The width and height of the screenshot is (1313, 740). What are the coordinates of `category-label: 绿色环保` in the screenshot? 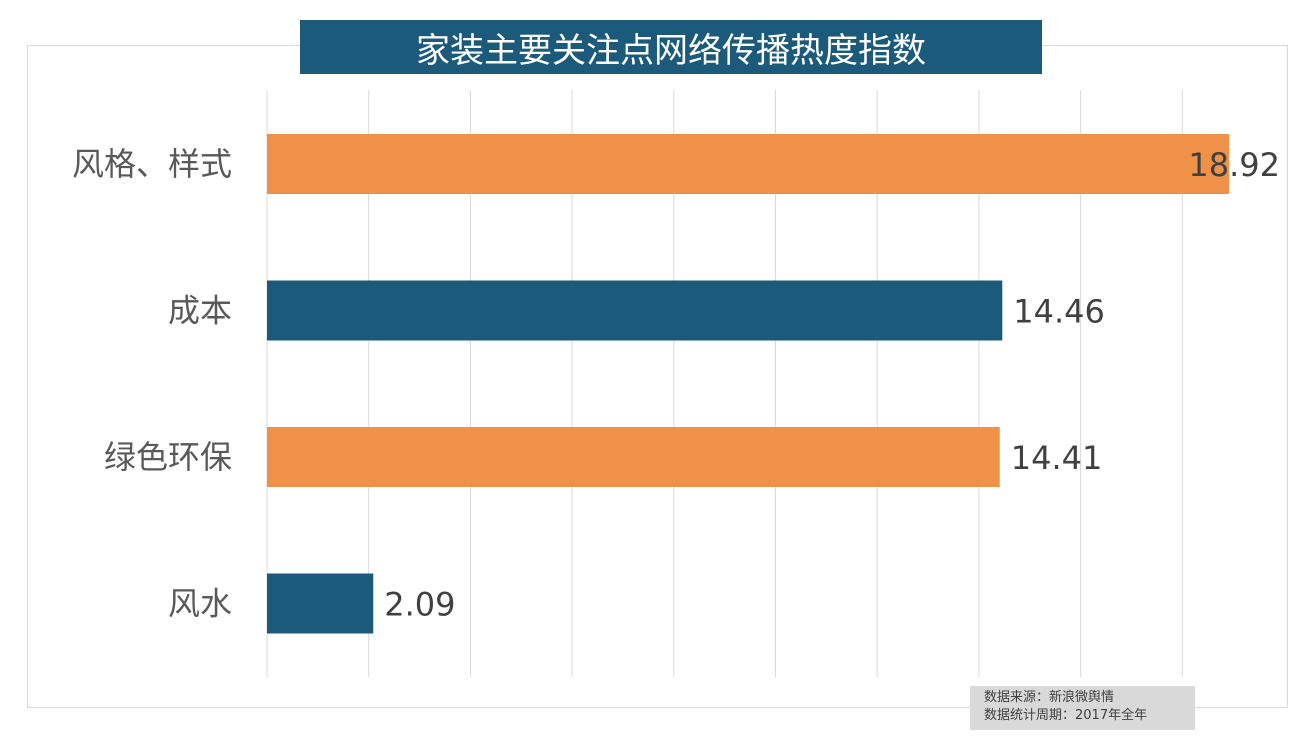 It's located at (168, 457).